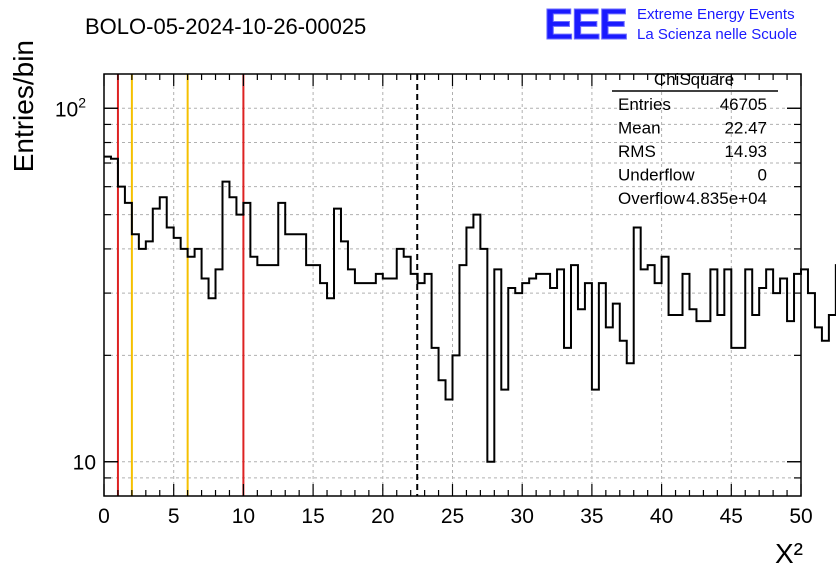 This screenshot has height=572, width=836. I want to click on y-tick-label: 10, so click(84, 463).